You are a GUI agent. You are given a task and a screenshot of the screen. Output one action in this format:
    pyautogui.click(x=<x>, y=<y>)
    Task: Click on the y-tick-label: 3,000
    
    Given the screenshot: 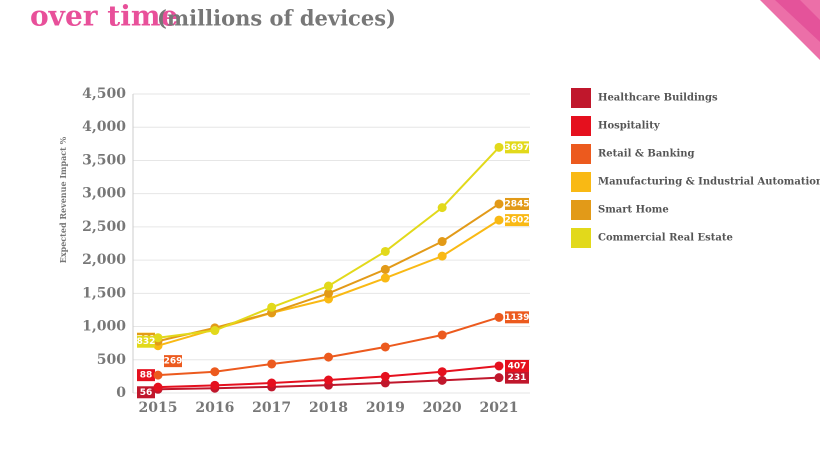 What is the action you would take?
    pyautogui.click(x=104, y=194)
    